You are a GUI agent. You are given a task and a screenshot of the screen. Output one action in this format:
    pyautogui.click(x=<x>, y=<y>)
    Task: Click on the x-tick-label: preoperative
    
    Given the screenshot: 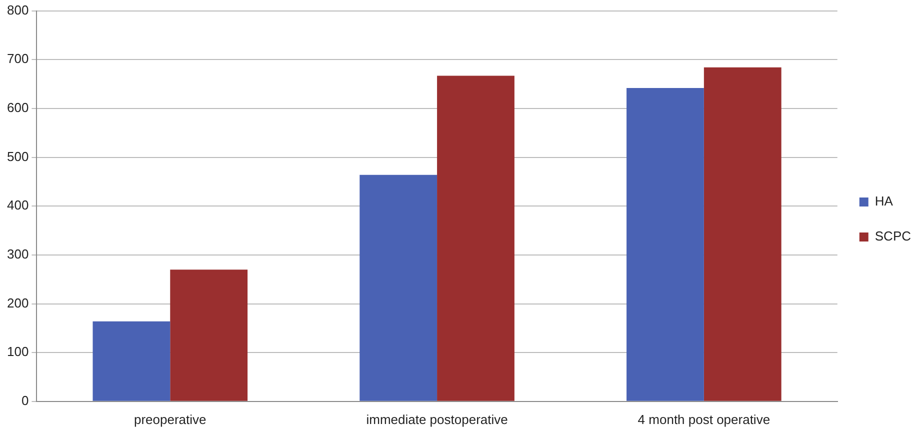 What is the action you would take?
    pyautogui.click(x=170, y=419)
    